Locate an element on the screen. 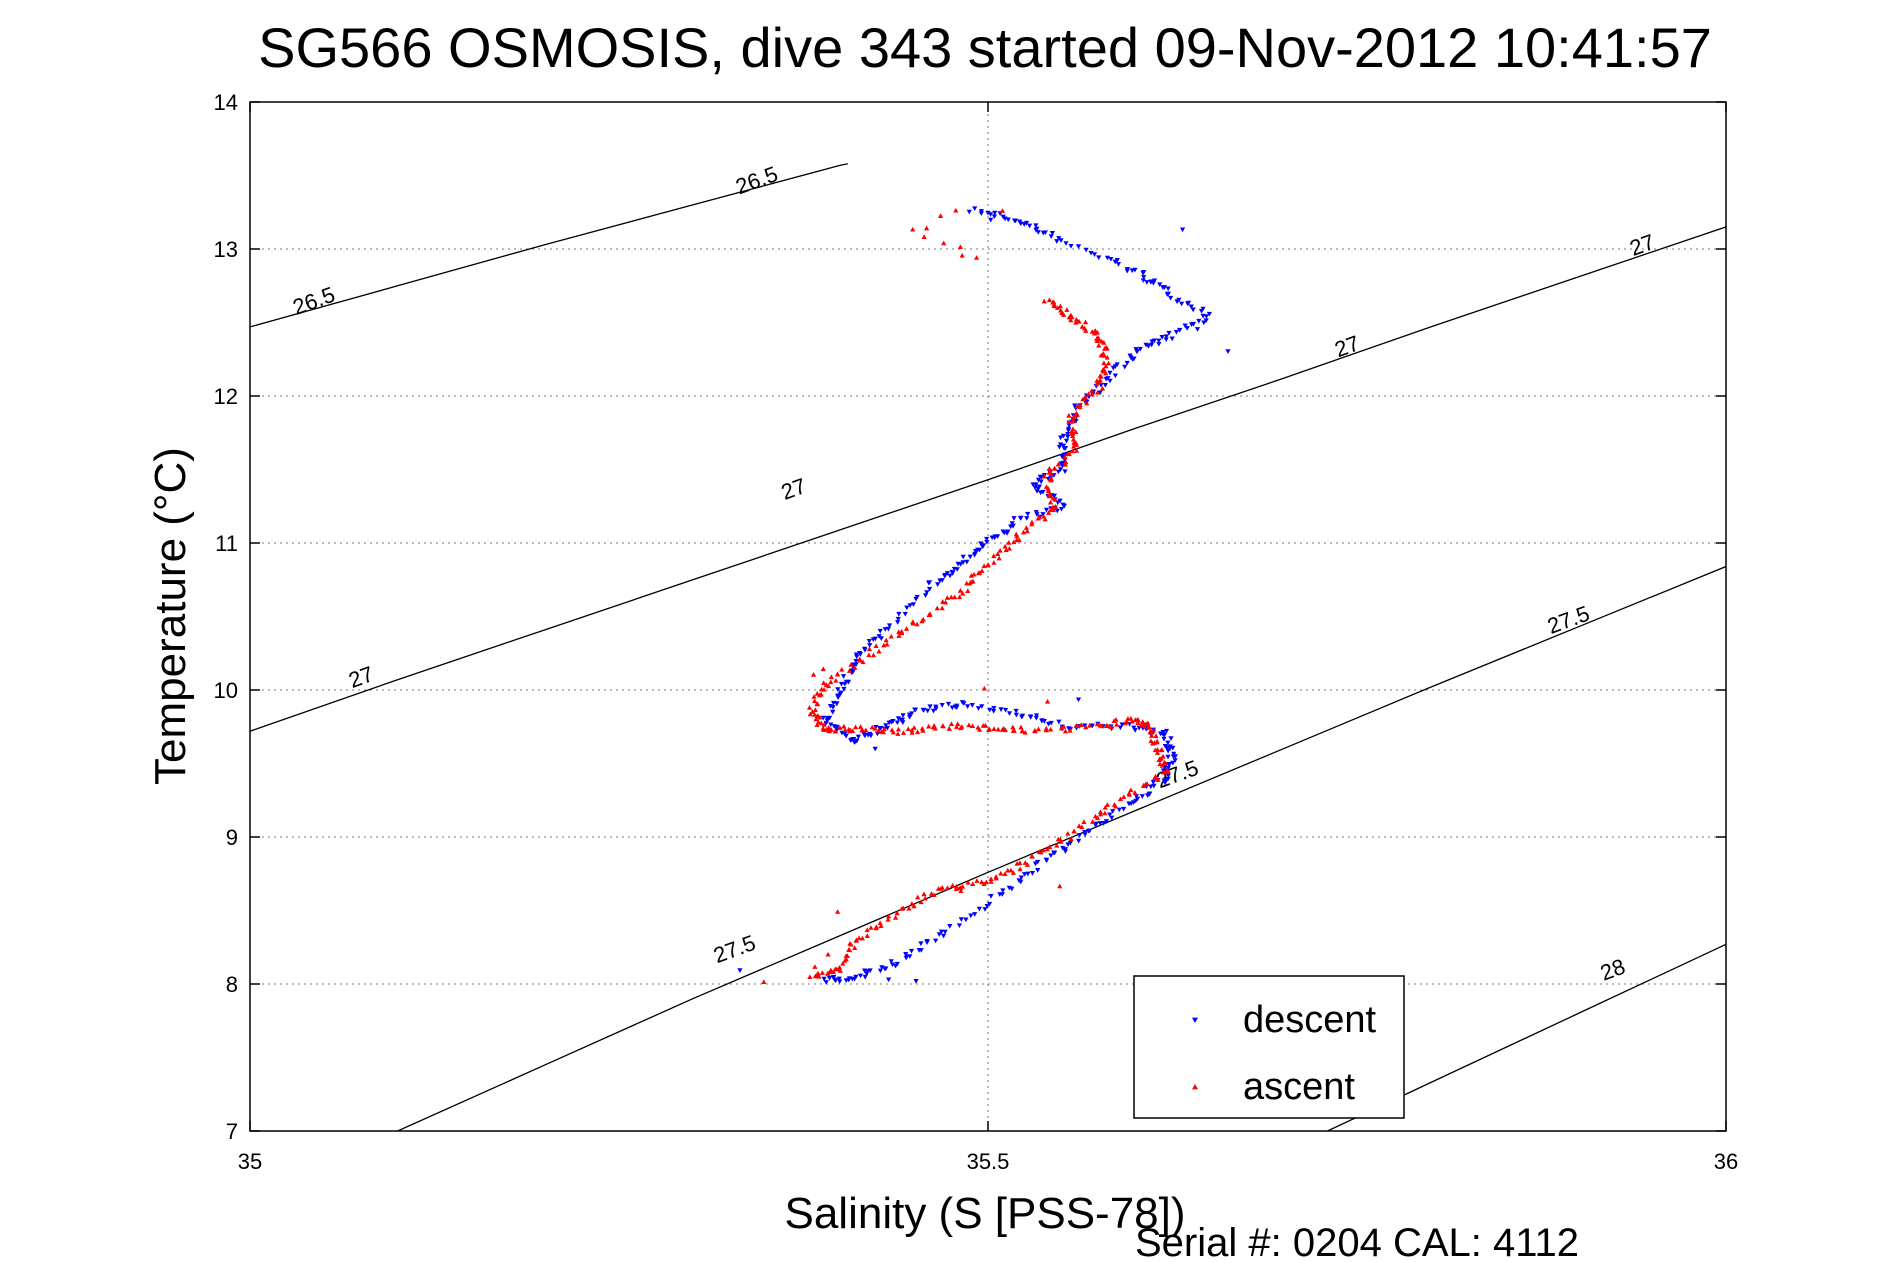 The width and height of the screenshot is (1891, 1262). legend-label-ascent: ascent is located at coordinates (1299, 1087).